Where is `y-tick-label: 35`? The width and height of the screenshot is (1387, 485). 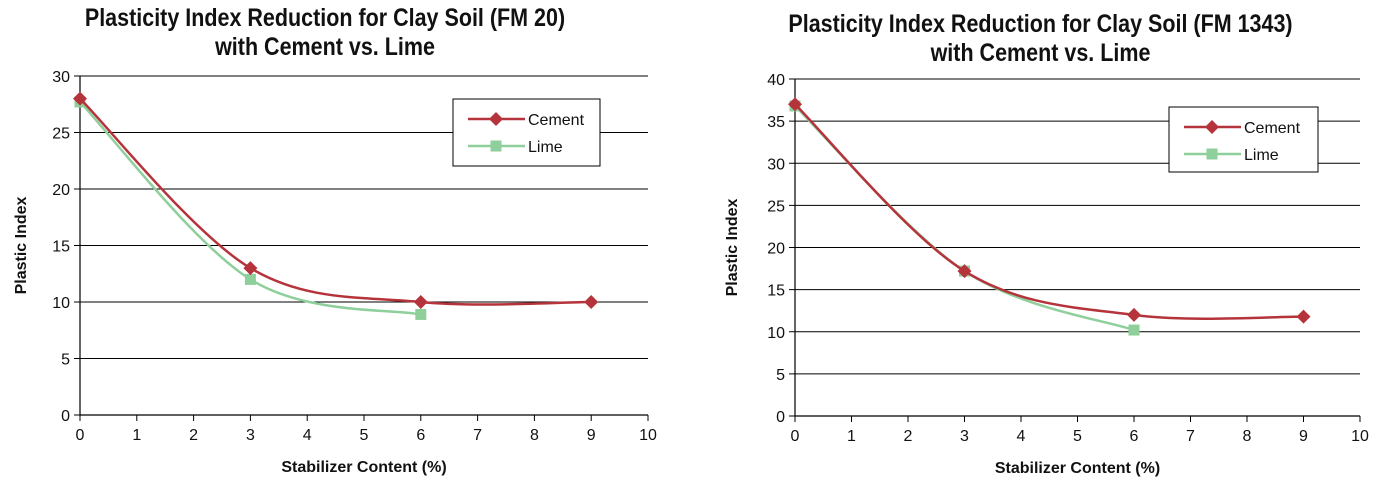
y-tick-label: 35 is located at coordinates (776, 122).